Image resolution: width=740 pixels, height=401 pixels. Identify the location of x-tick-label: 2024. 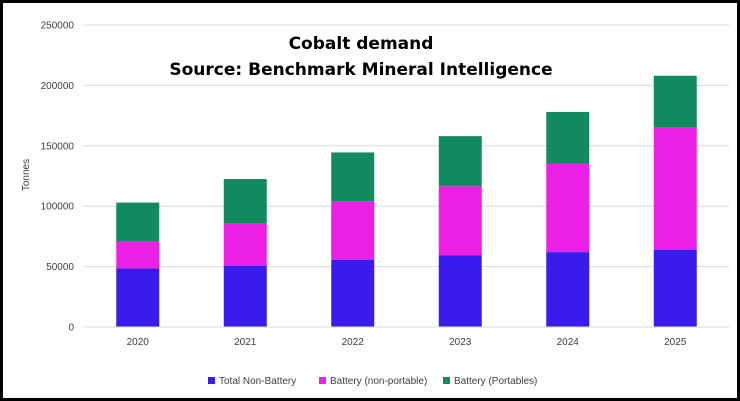
(568, 342).